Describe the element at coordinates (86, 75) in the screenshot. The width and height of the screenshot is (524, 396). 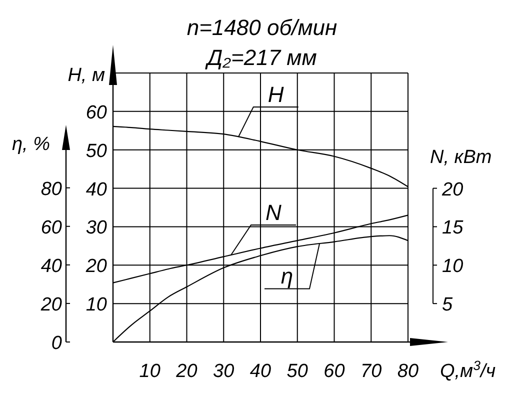
I see `y-axis-title: H, м` at that location.